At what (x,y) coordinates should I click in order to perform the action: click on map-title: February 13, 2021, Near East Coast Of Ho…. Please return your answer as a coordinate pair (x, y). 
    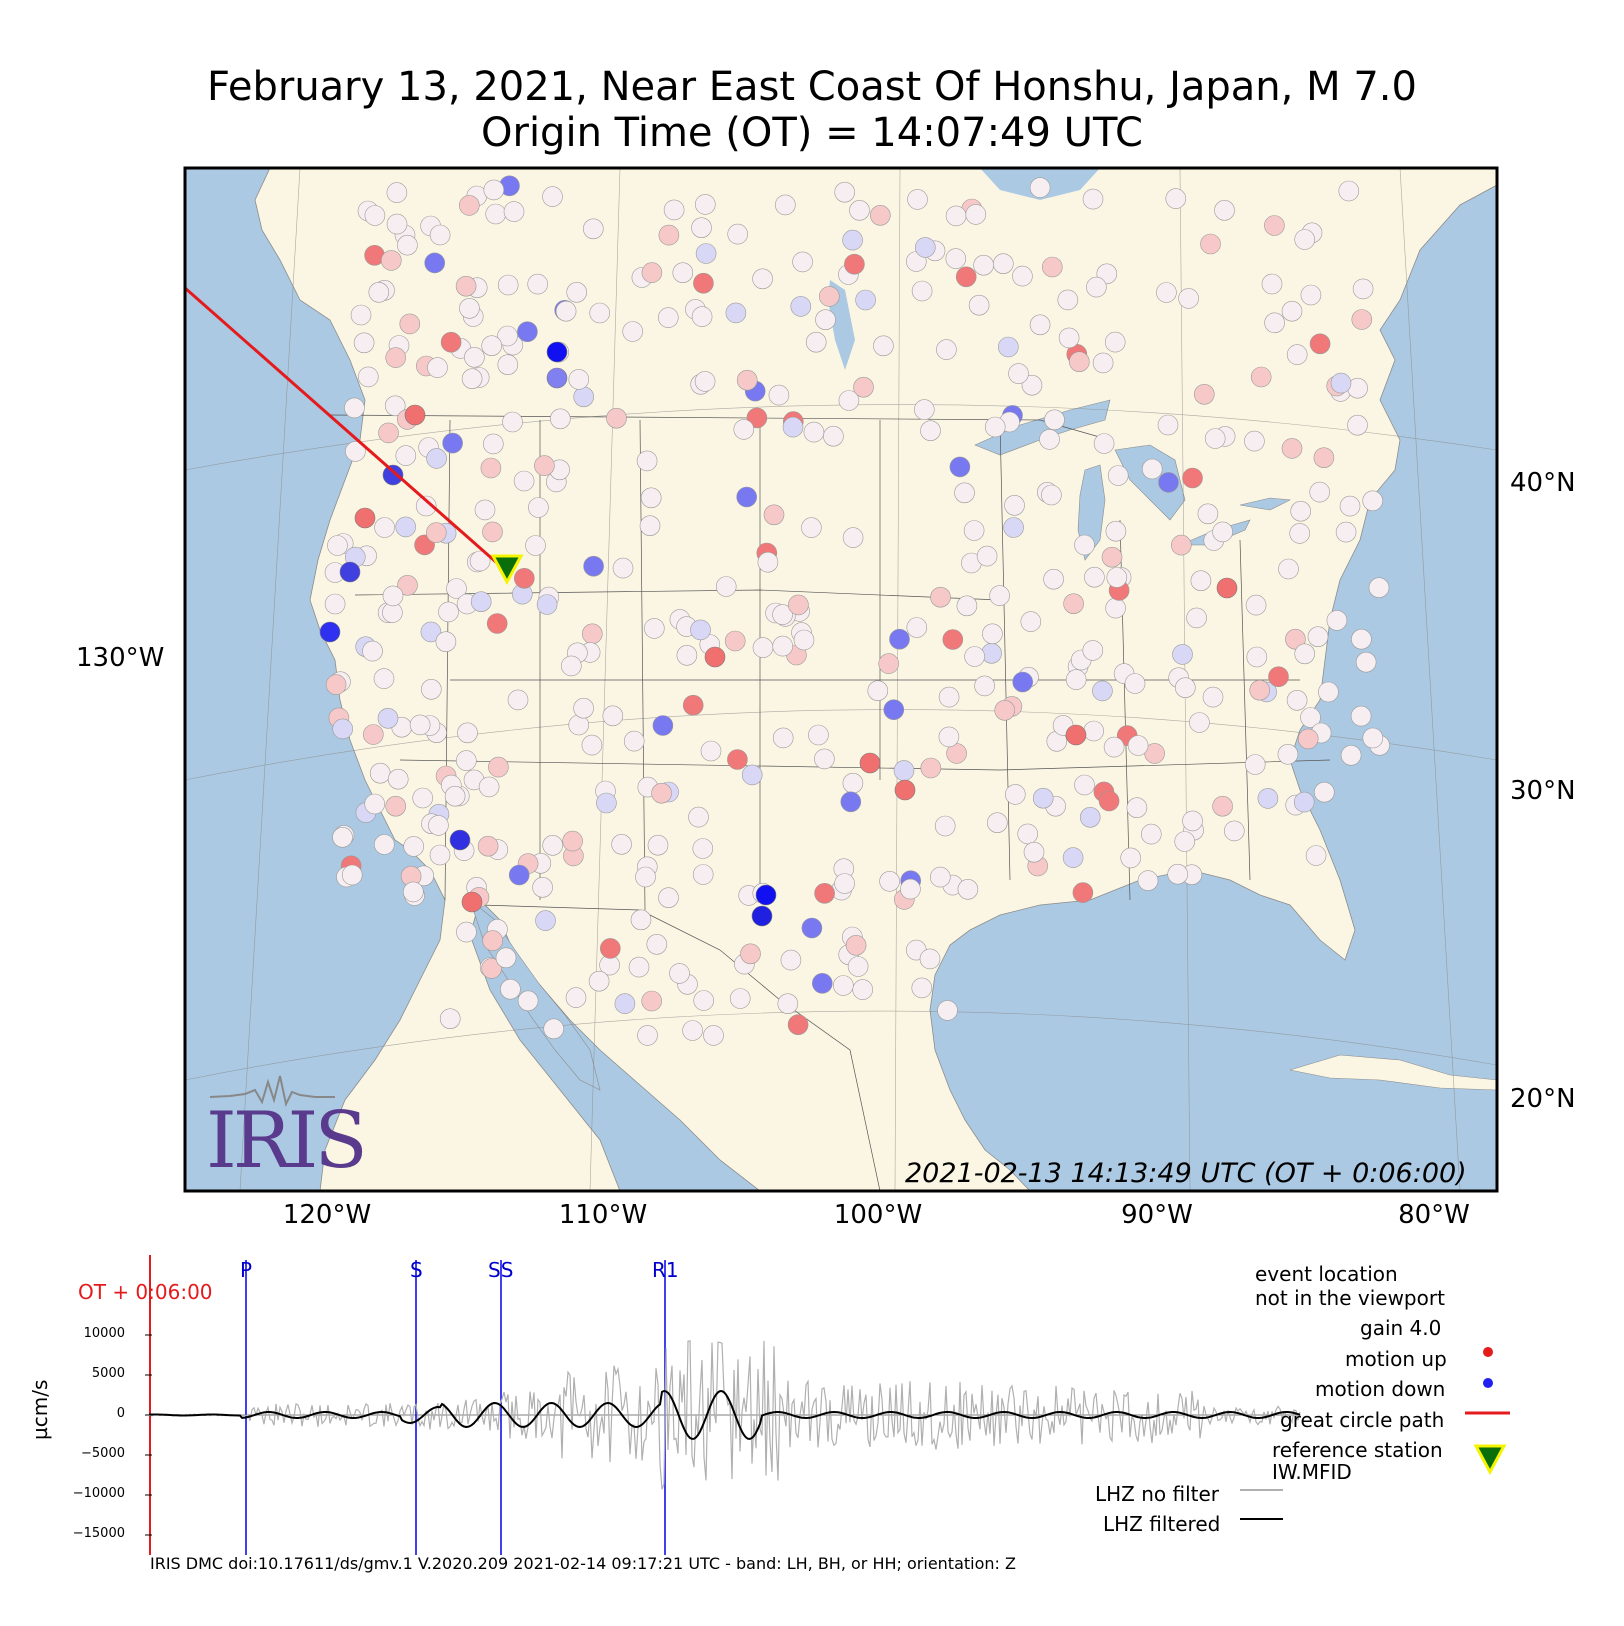
    Looking at the image, I should click on (812, 87).